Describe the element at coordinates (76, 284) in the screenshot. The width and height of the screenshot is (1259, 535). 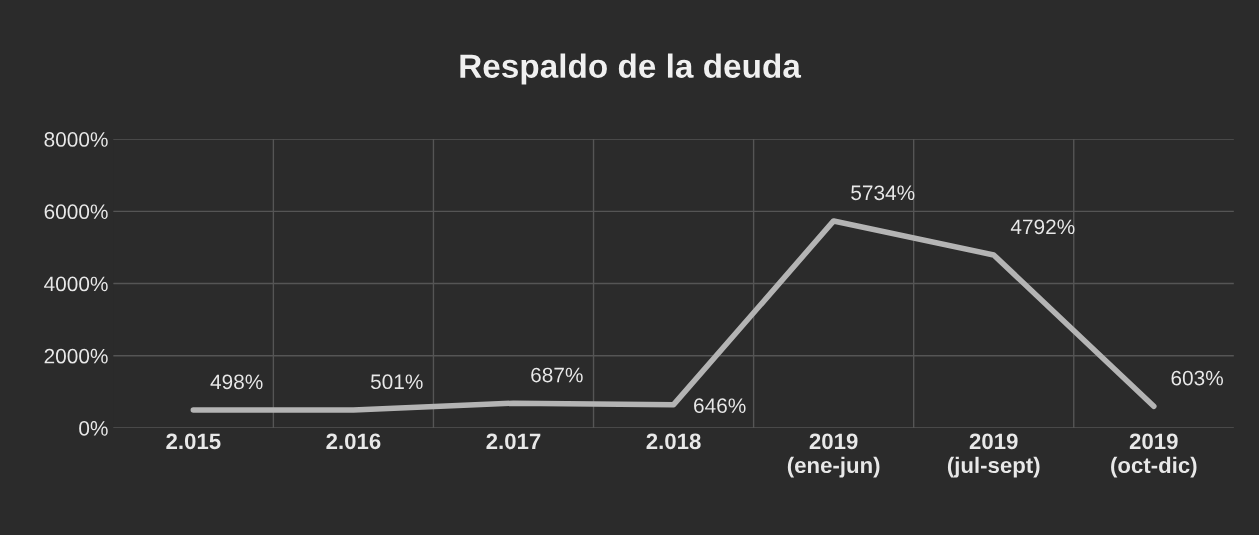
I see `y-tick-label: 4000%` at that location.